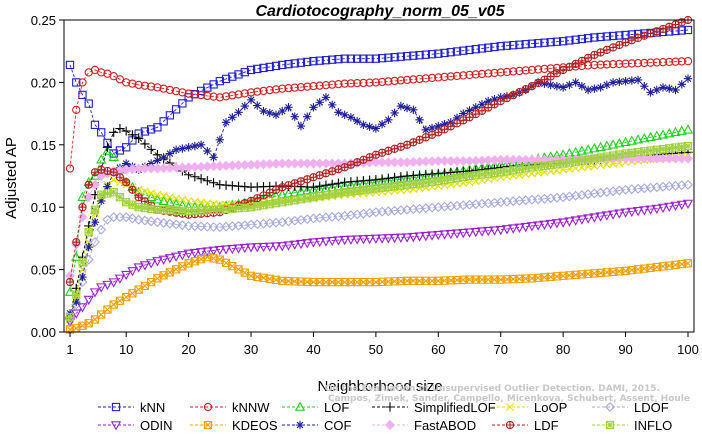 The image size is (702, 434). I want to click on x-tick-label: 10, so click(126, 349).